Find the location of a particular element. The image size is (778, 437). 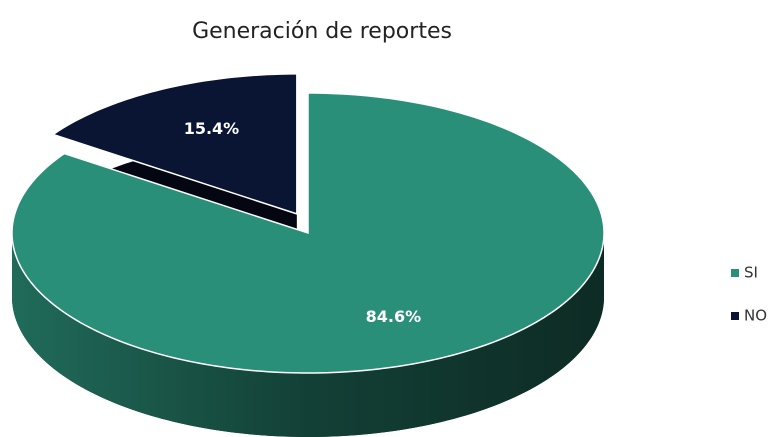

data-label: 84.6% is located at coordinates (394, 316).